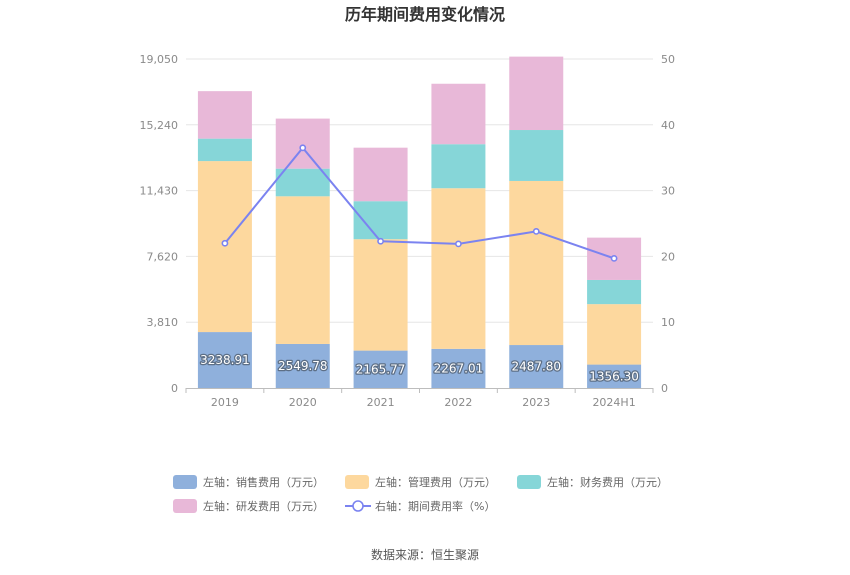 The height and width of the screenshot is (575, 850). I want to click on x-tick-label: 2020, so click(303, 402).